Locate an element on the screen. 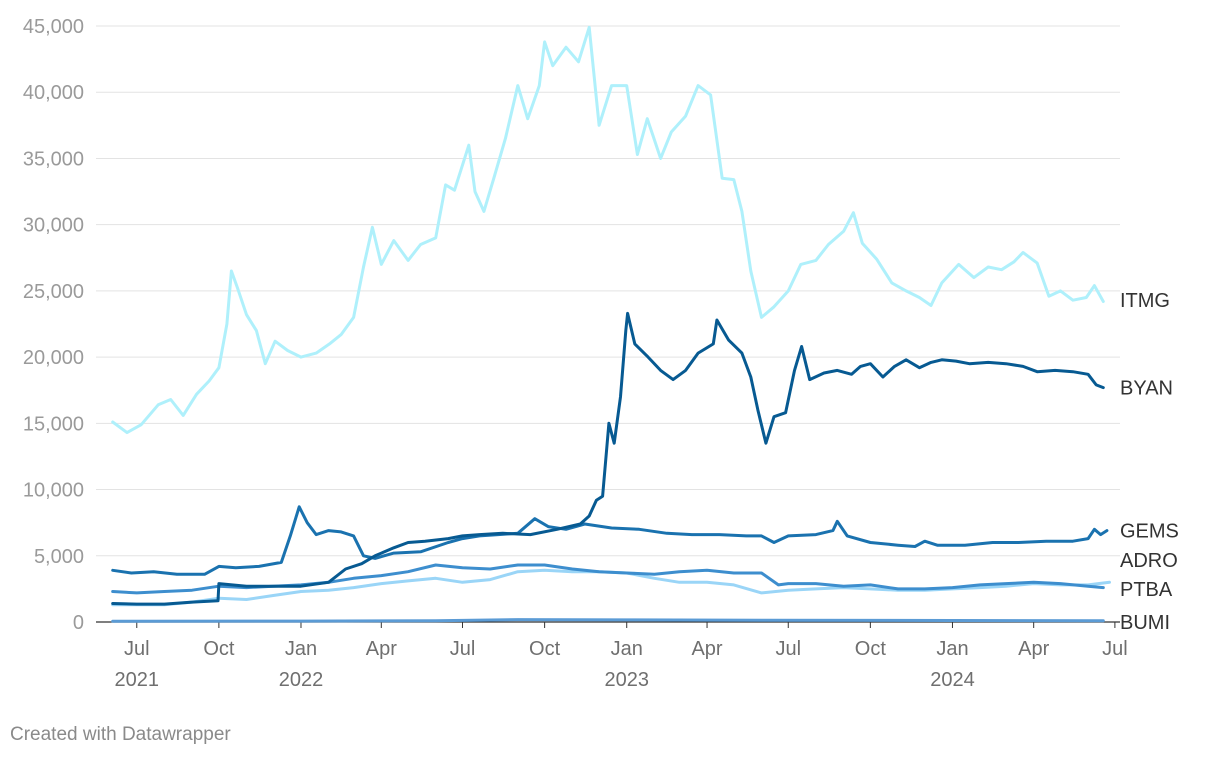  x-tick-year-label: 2024 is located at coordinates (952, 680).